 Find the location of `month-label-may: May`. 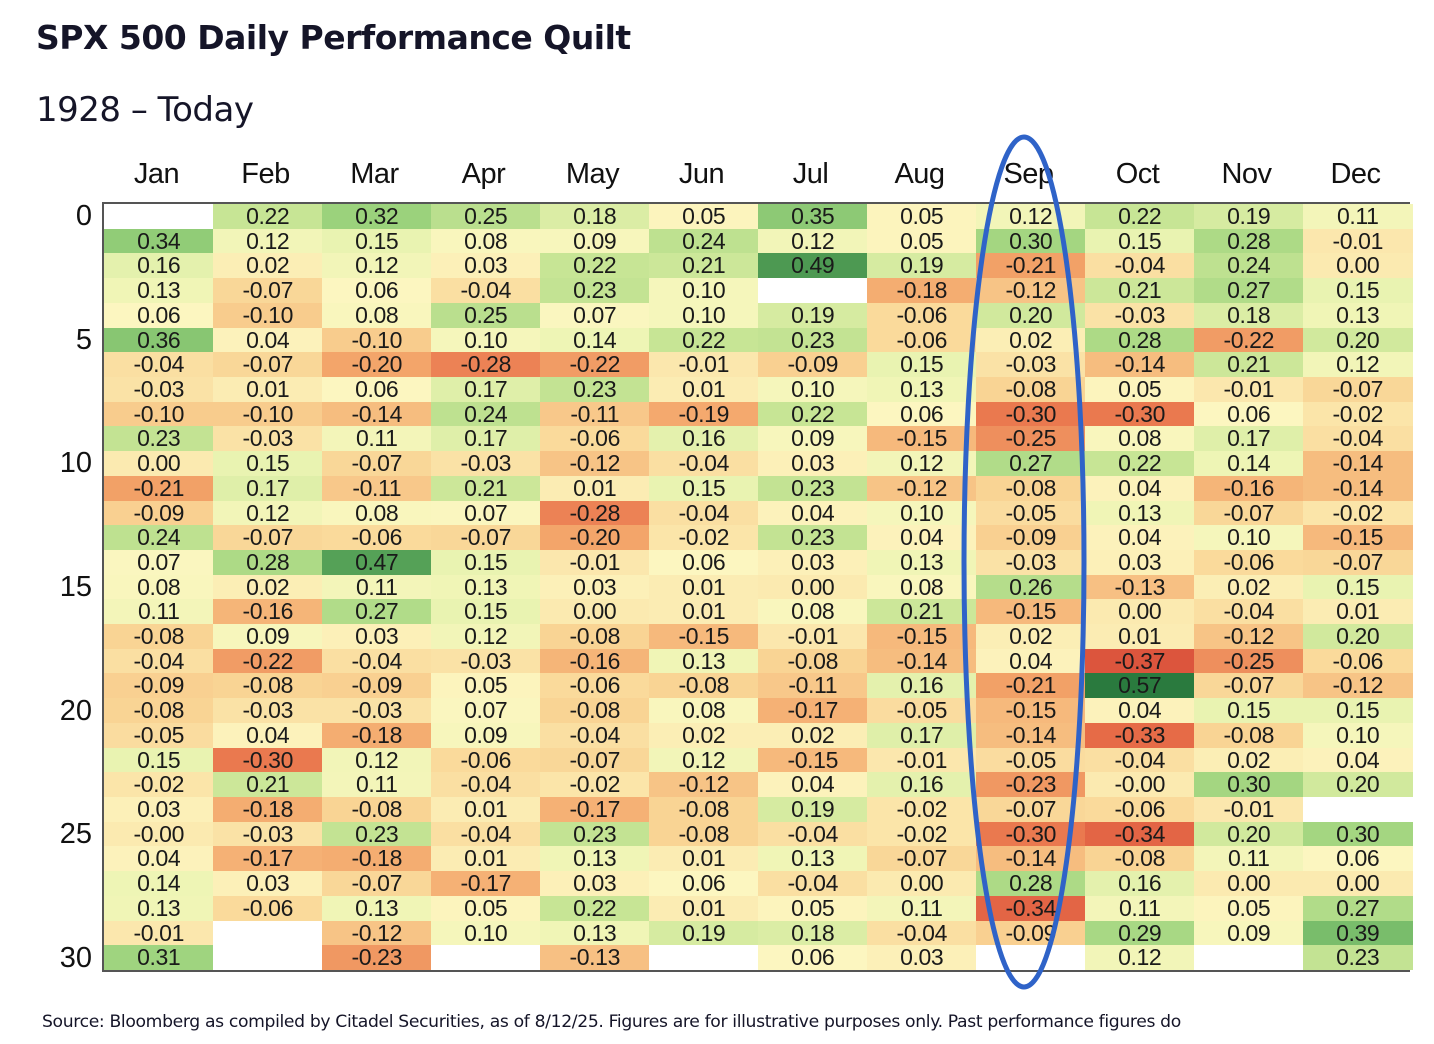

month-label-may: May is located at coordinates (592, 174).